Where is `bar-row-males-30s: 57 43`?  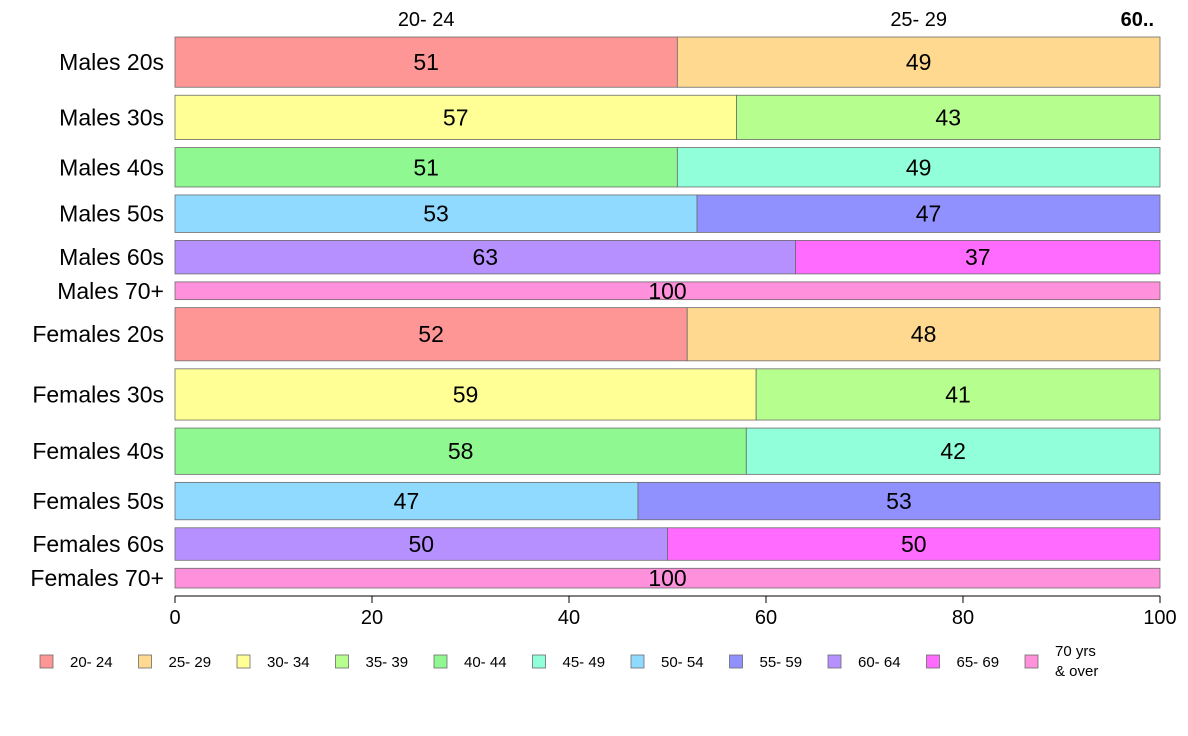 bar-row-males-30s: 57 43 is located at coordinates (667, 117).